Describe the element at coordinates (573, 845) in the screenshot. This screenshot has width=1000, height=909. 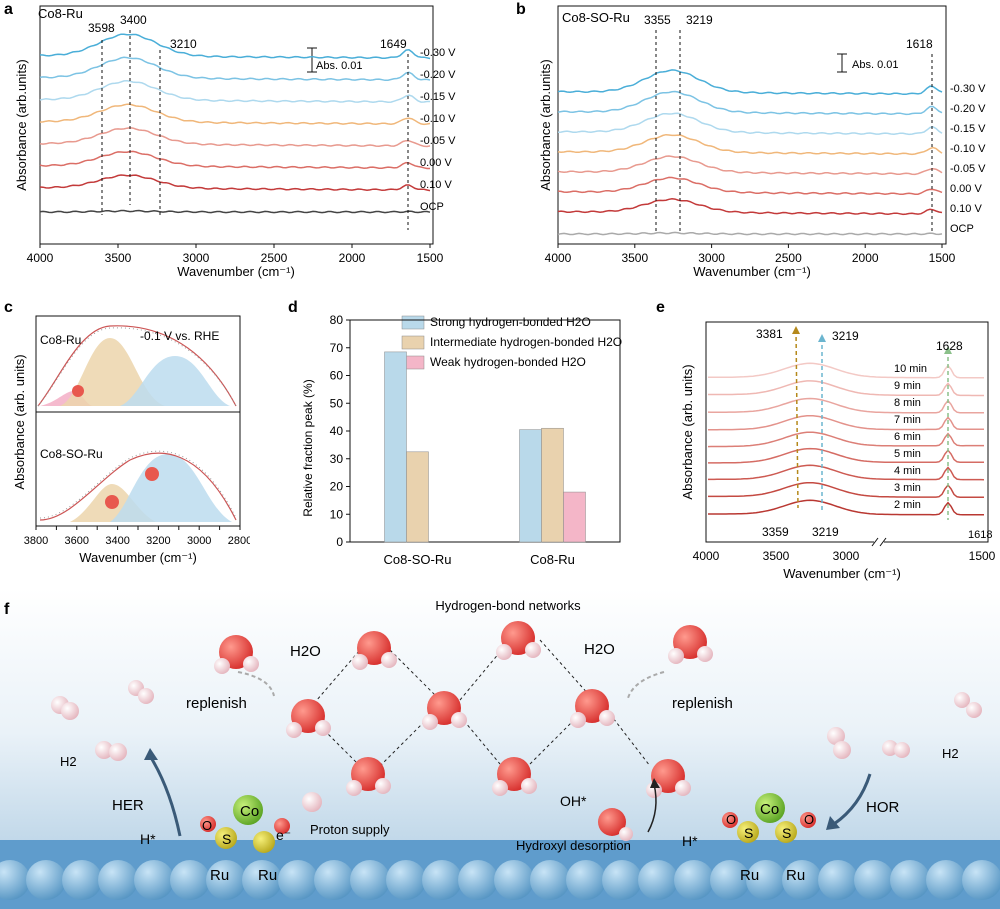
I see `hydroxyl-desorption-label: Hydroxyl desorption` at that location.